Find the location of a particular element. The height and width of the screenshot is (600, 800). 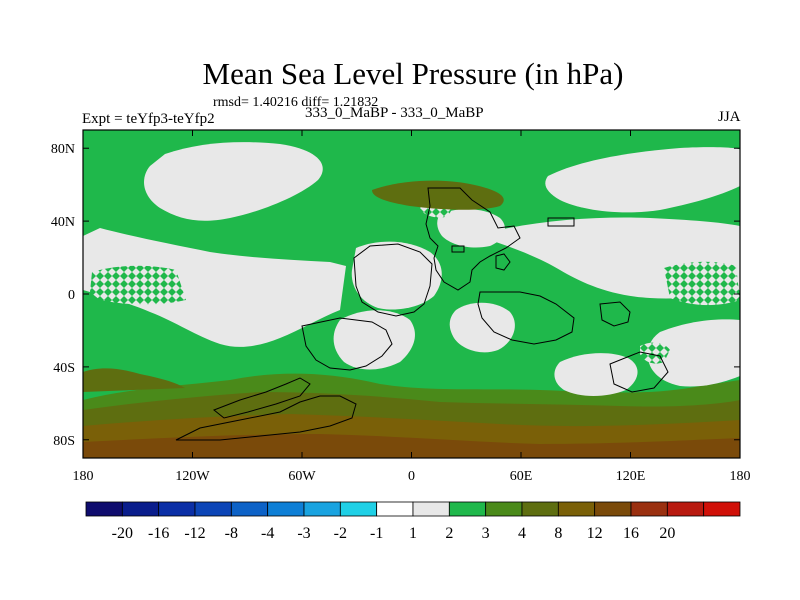

colorbar-label: -2 is located at coordinates (340, 533).